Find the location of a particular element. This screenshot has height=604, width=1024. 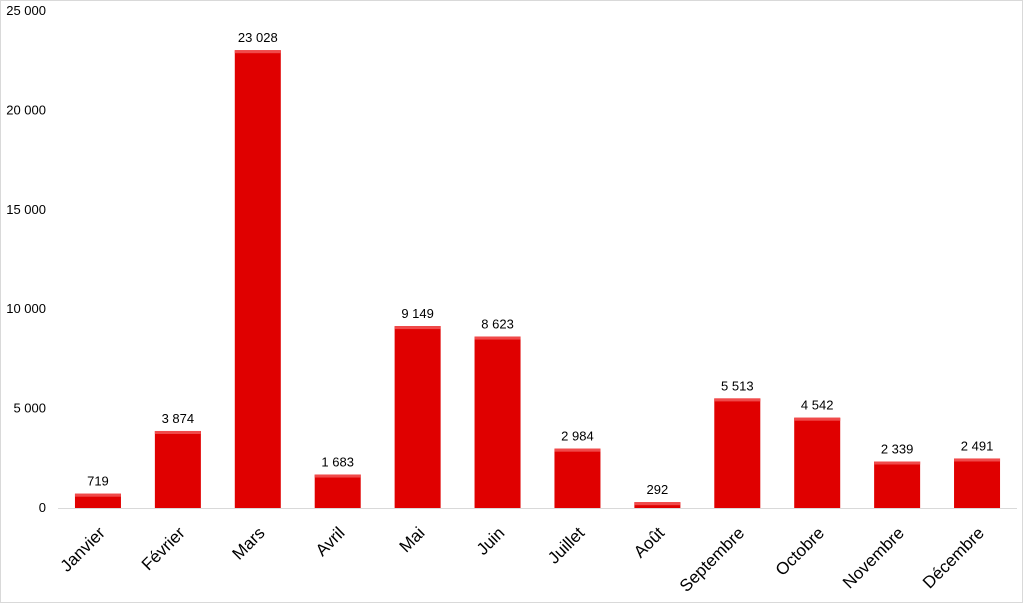

category-label: Novembre is located at coordinates (873, 557).